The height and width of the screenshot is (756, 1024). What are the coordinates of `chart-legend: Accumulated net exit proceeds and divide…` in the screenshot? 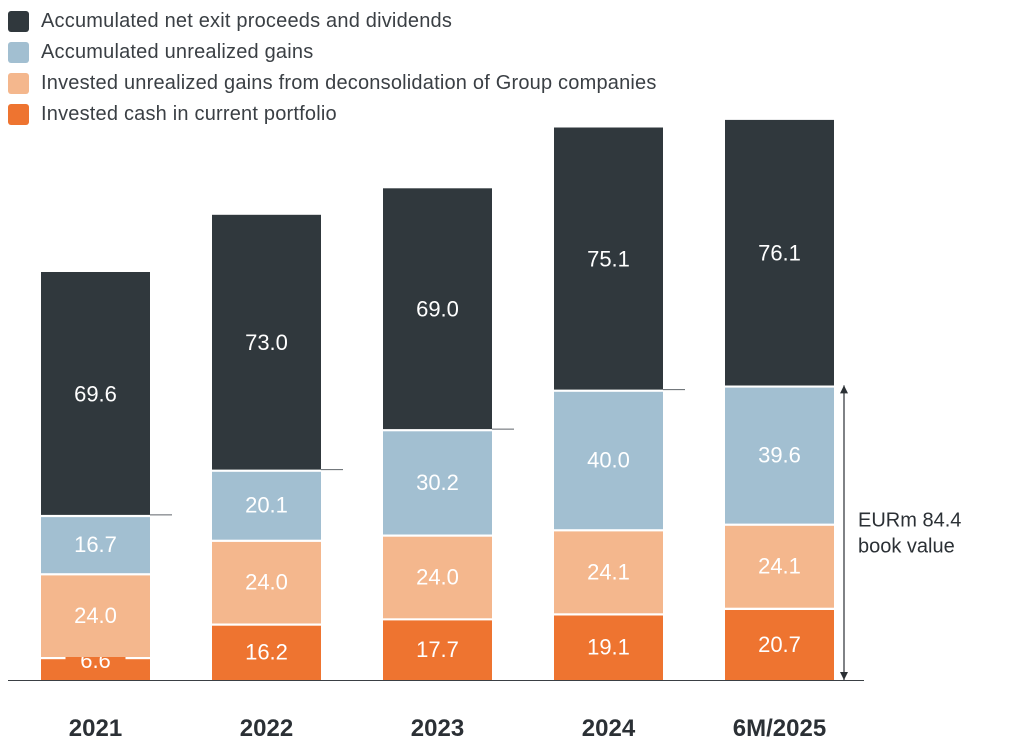 It's located at (332, 68).